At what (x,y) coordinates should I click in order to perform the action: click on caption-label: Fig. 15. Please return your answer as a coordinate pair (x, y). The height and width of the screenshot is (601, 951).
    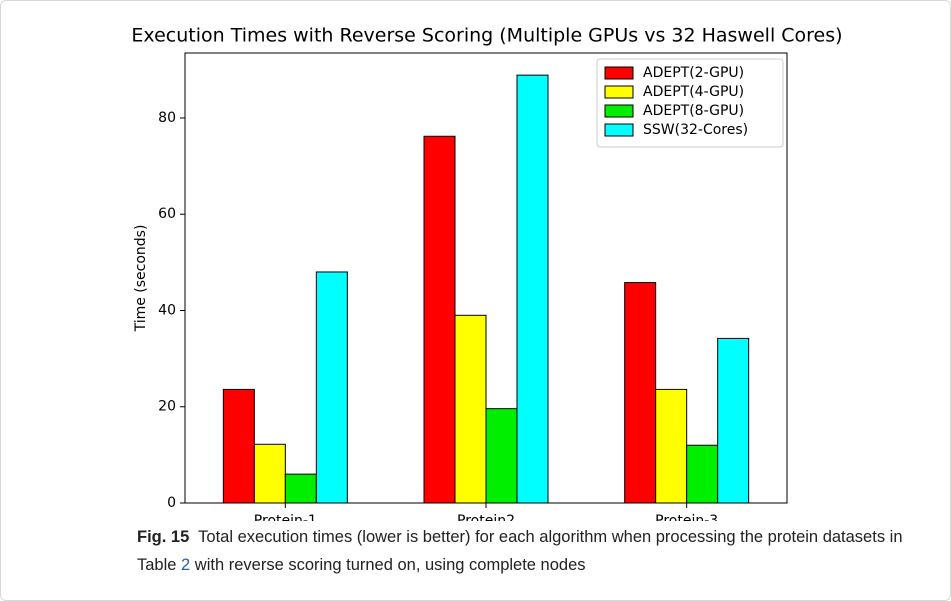
    Looking at the image, I should click on (163, 537).